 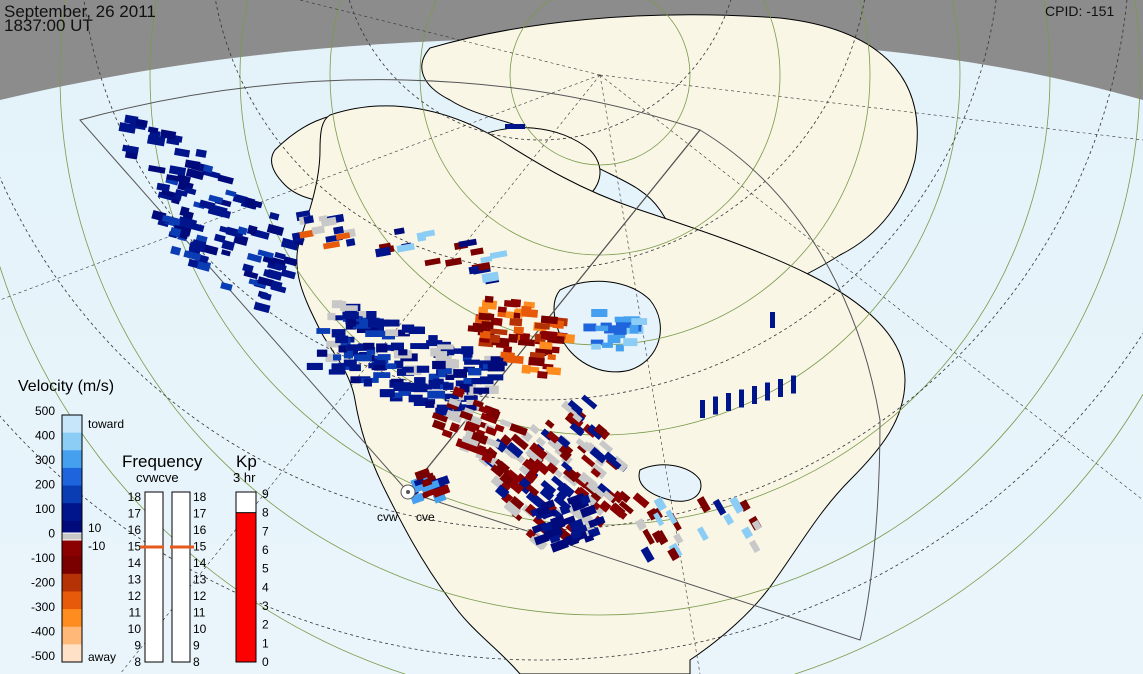 I want to click on kp-title: Kp, so click(x=246, y=461).